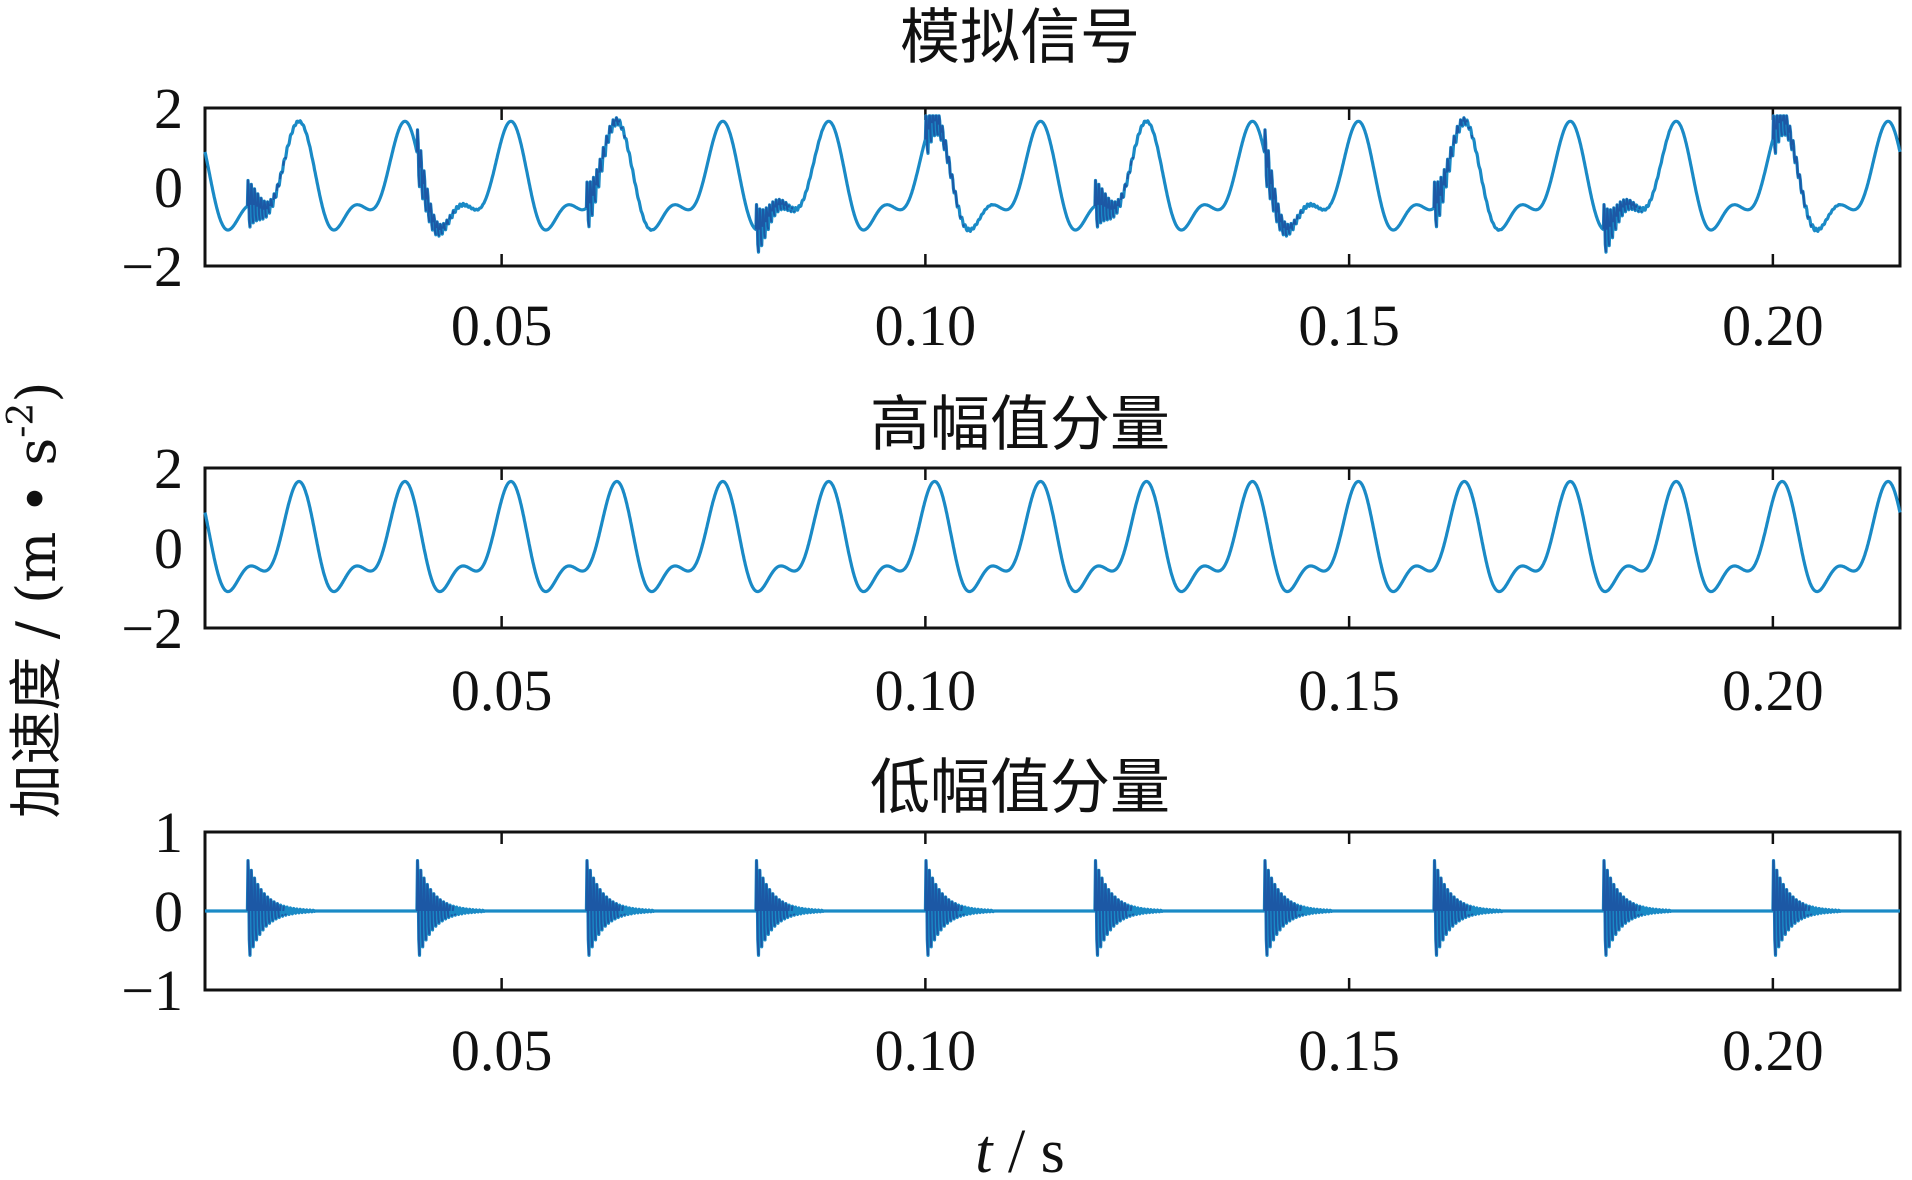  I want to click on y-axis-label-superscript: -2, so click(21, 420).